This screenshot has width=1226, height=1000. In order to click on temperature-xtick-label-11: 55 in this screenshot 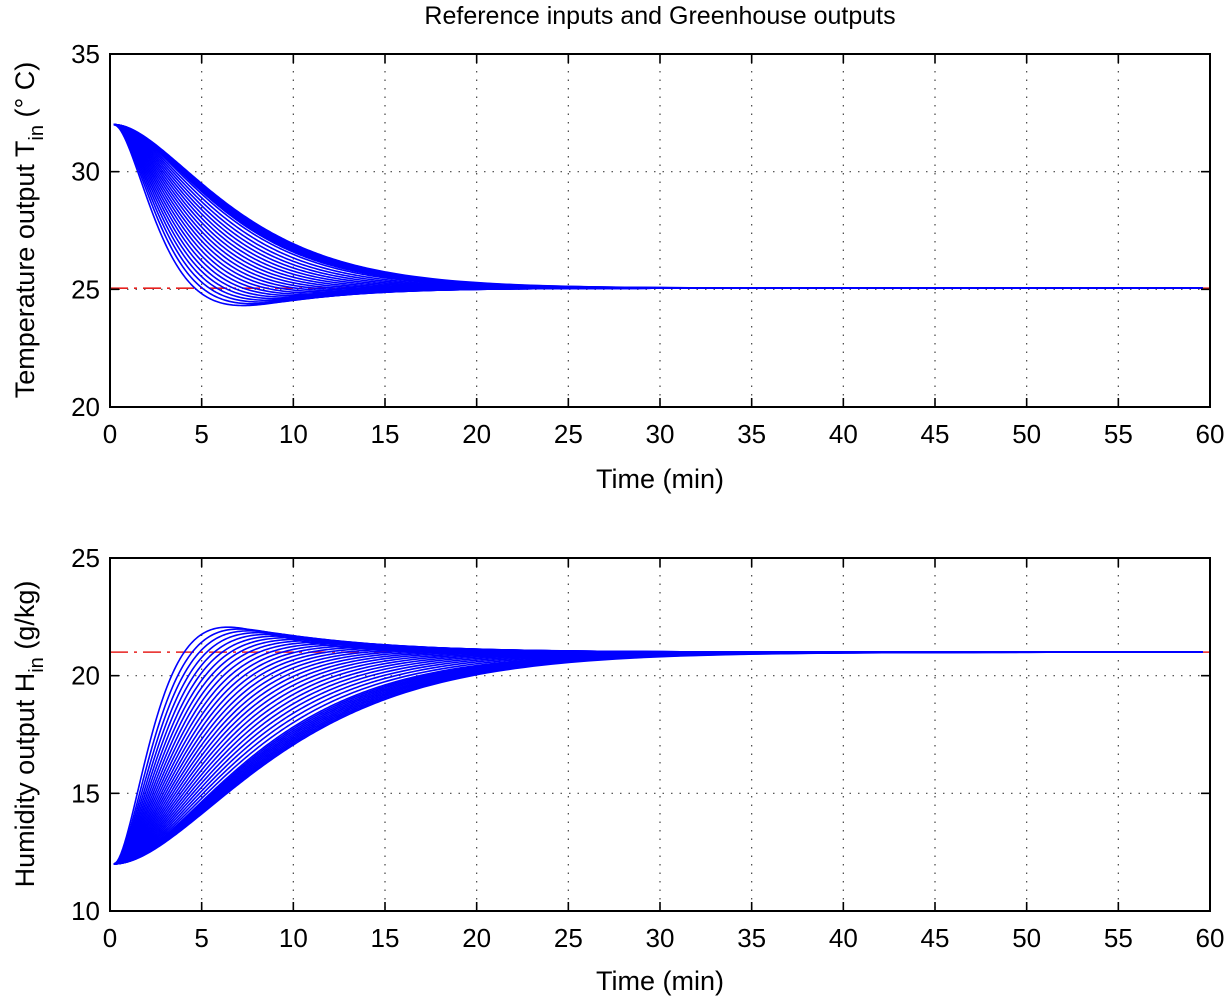, I will do `click(1118, 434)`.